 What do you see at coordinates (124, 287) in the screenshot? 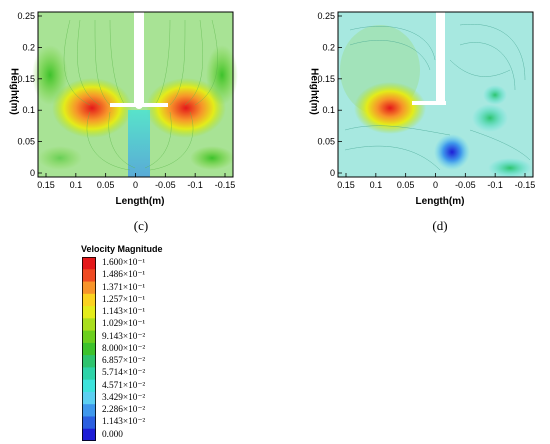
I see `legend-label: 1.371×10⁻¹` at bounding box center [124, 287].